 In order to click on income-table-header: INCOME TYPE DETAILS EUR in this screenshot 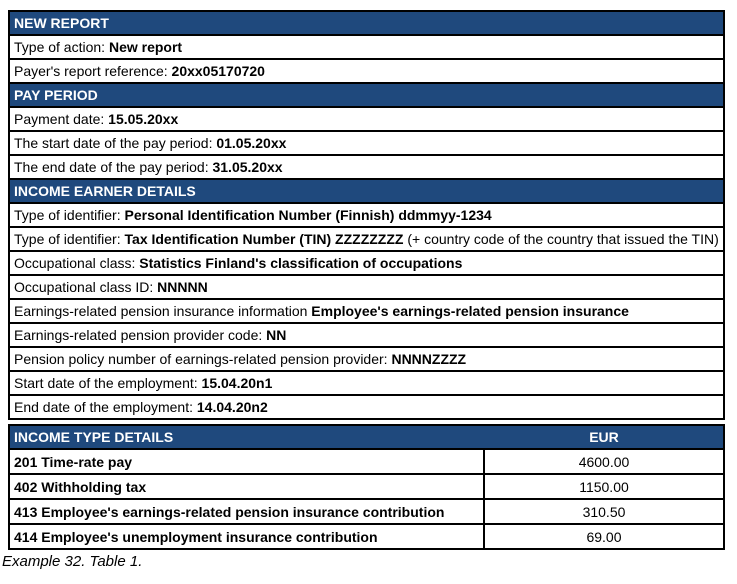, I will do `click(366, 438)`.